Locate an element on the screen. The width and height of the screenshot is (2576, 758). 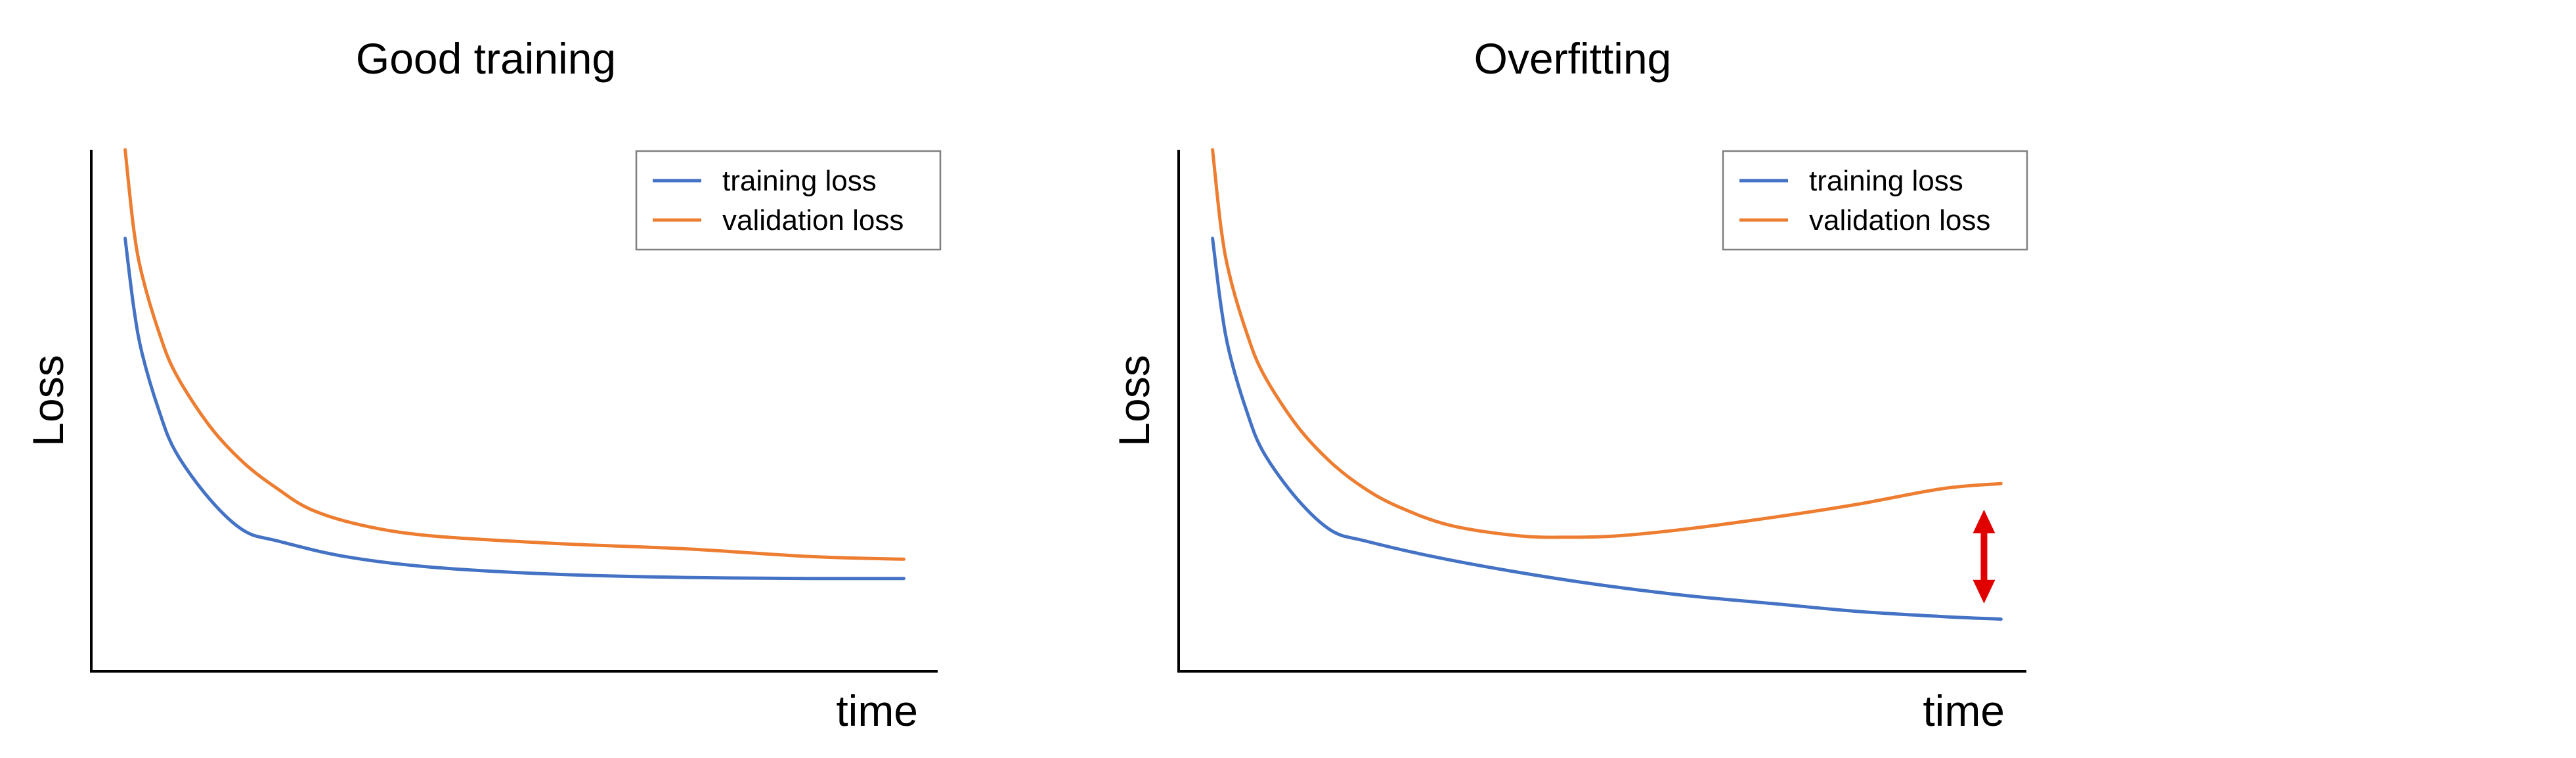
gap-double-arrow is located at coordinates (1985, 556).